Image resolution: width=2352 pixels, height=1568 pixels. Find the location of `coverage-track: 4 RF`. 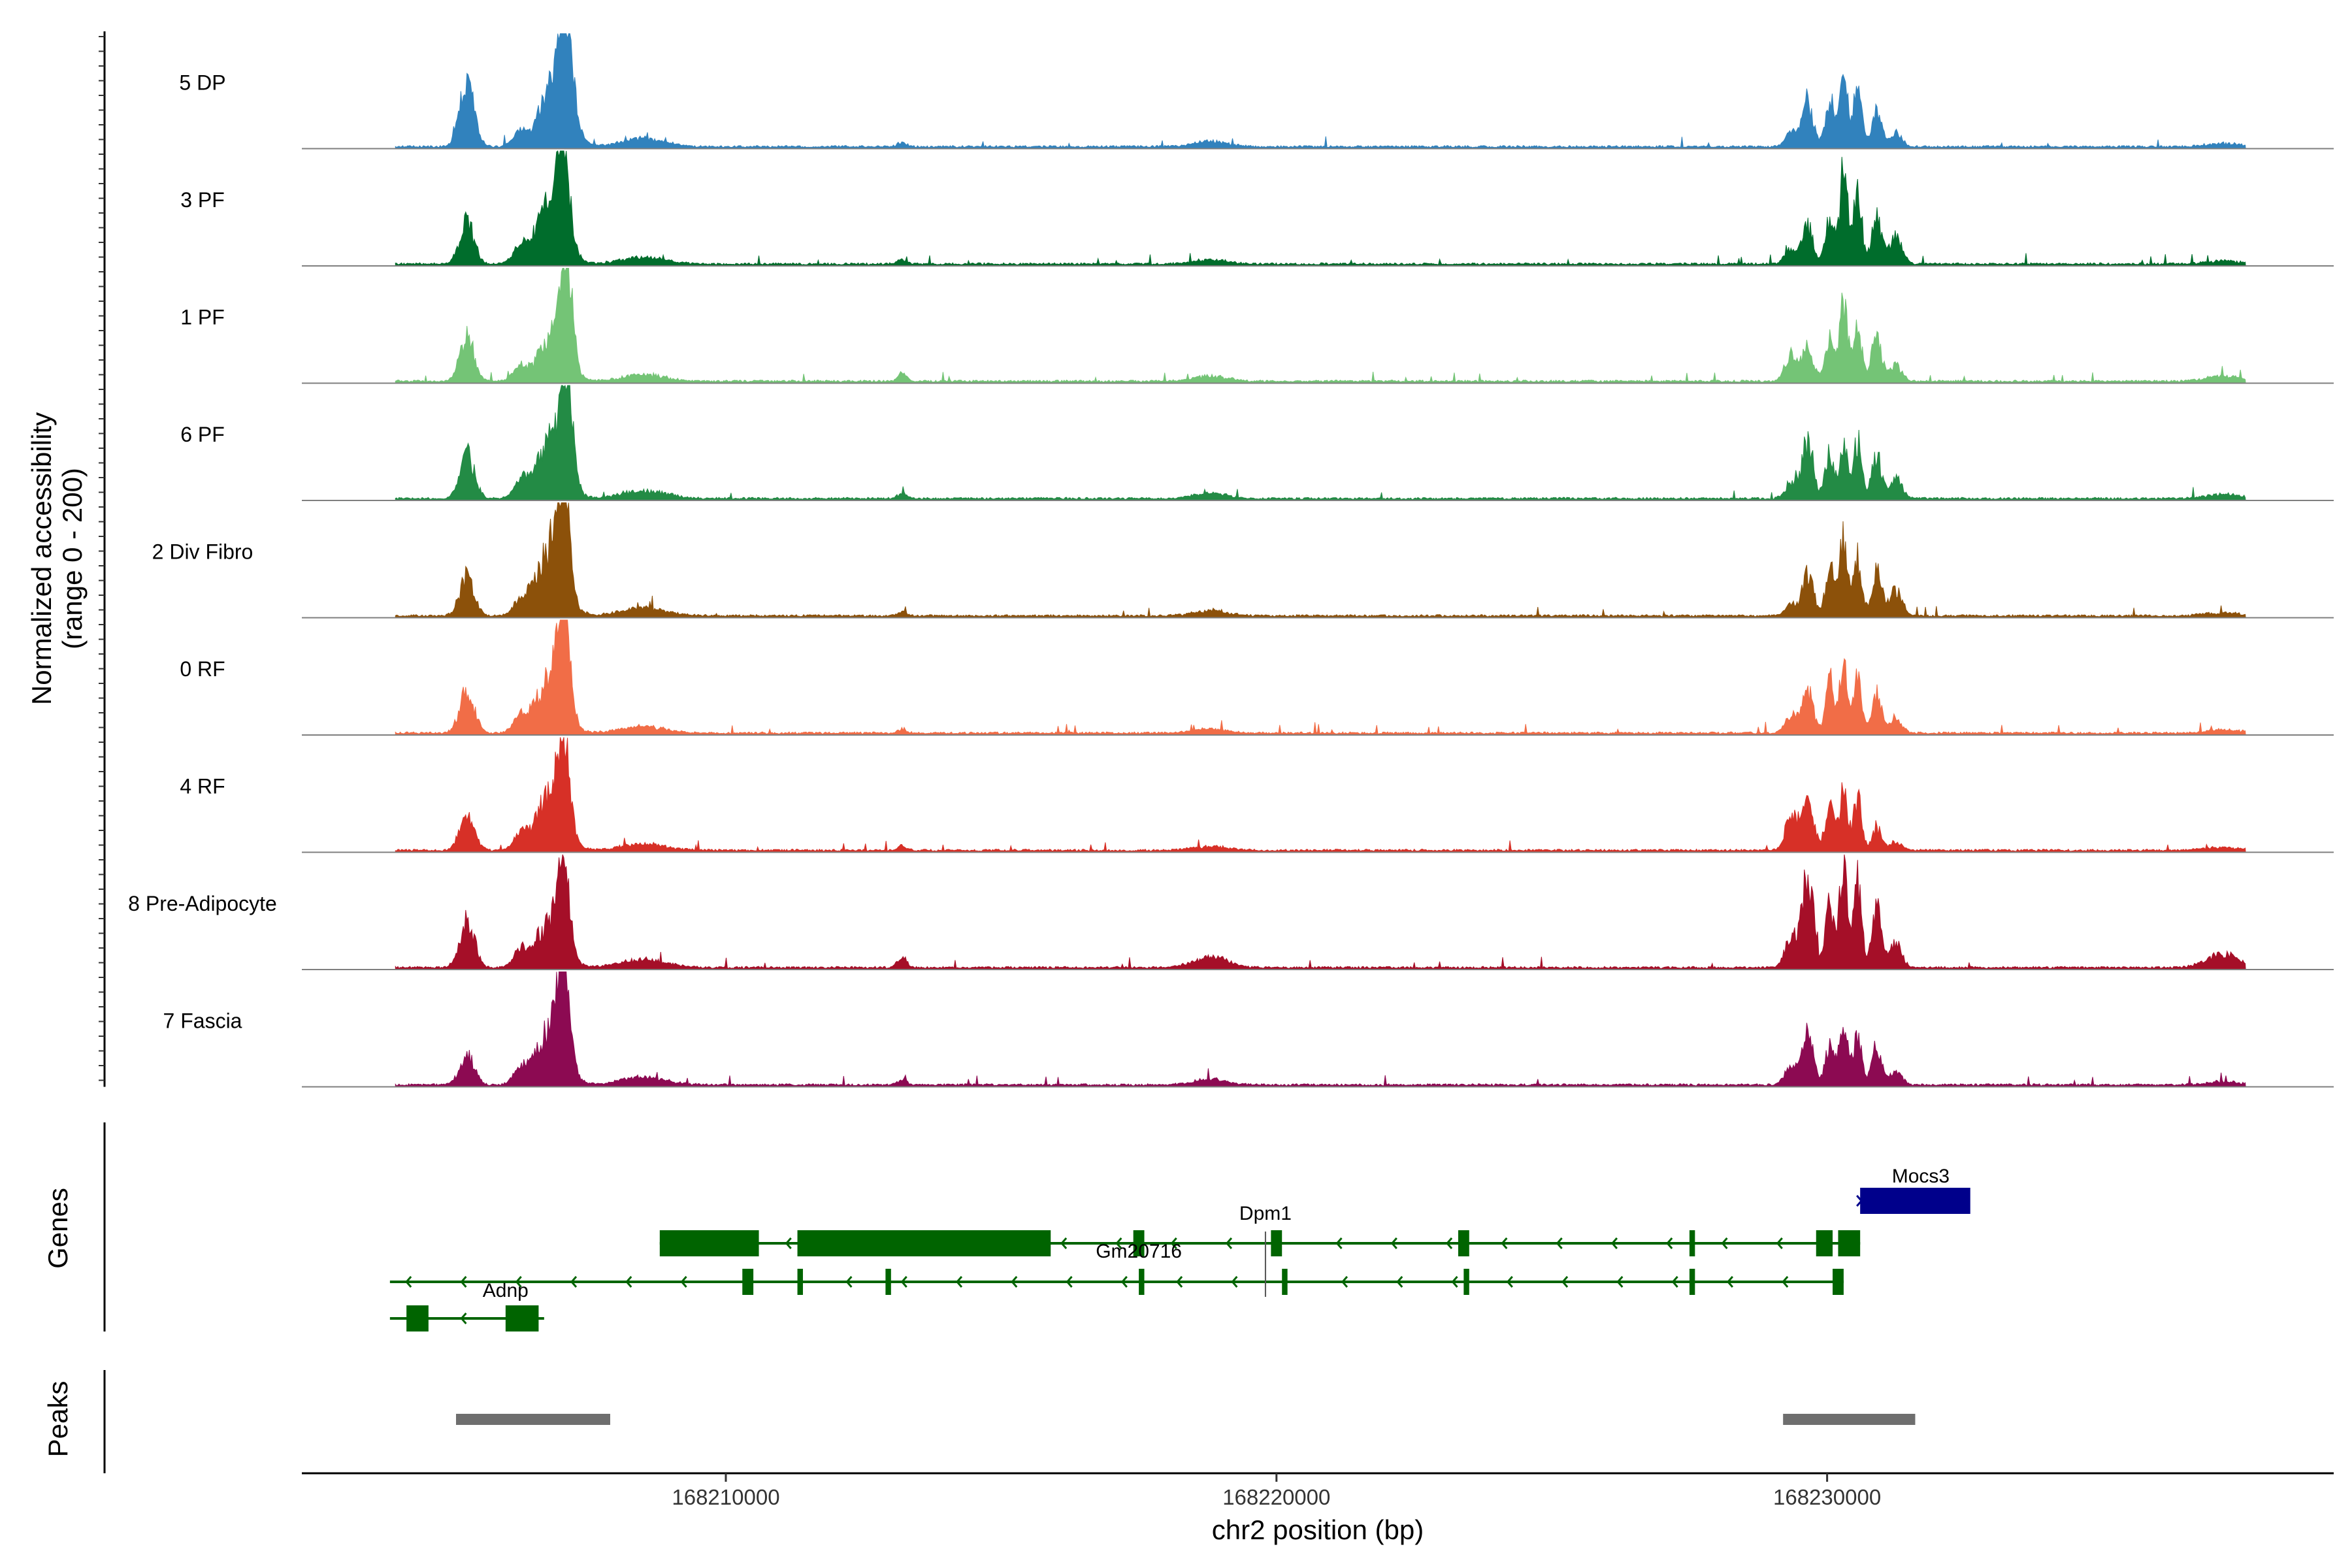

coverage-track: 4 RF is located at coordinates (1257, 795).